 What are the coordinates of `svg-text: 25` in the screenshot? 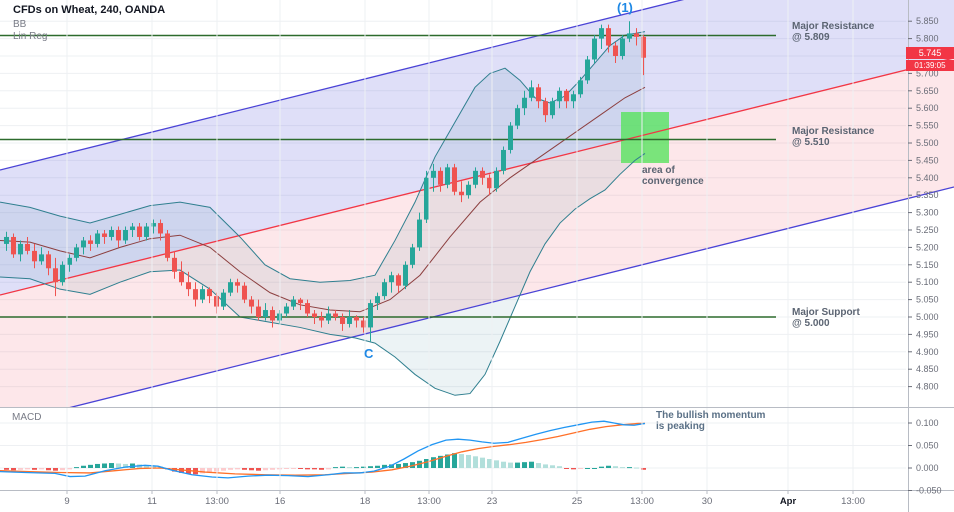 It's located at (577, 501).